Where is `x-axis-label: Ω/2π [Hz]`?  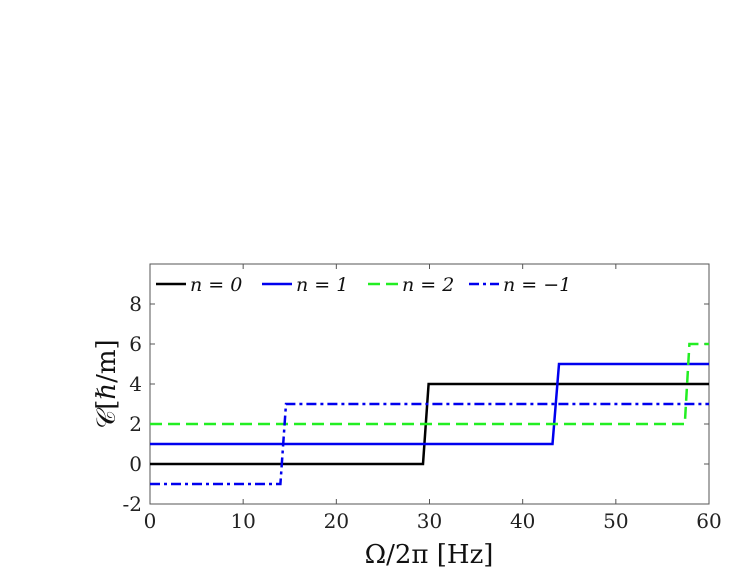 x-axis-label: Ω/2π [Hz] is located at coordinates (429, 555).